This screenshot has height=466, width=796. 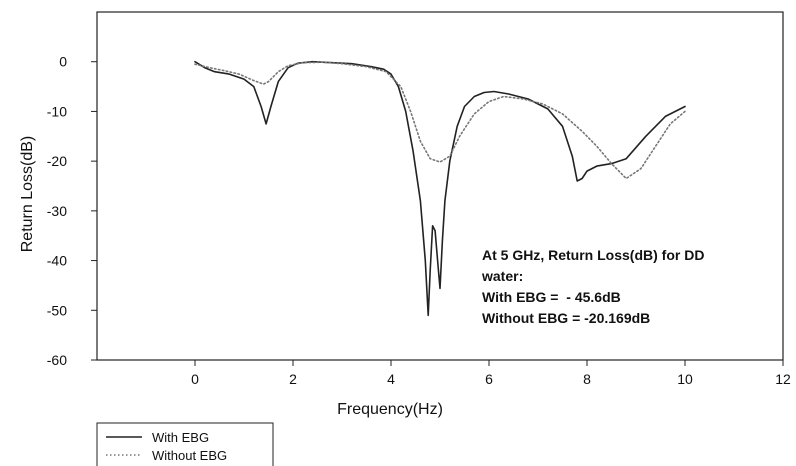 What do you see at coordinates (293, 379) in the screenshot?
I see `x-tick-label: 2` at bounding box center [293, 379].